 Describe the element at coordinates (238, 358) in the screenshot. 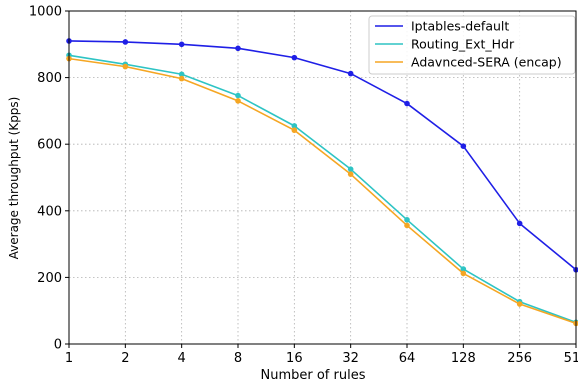

I see `x-tick-label: 8` at that location.